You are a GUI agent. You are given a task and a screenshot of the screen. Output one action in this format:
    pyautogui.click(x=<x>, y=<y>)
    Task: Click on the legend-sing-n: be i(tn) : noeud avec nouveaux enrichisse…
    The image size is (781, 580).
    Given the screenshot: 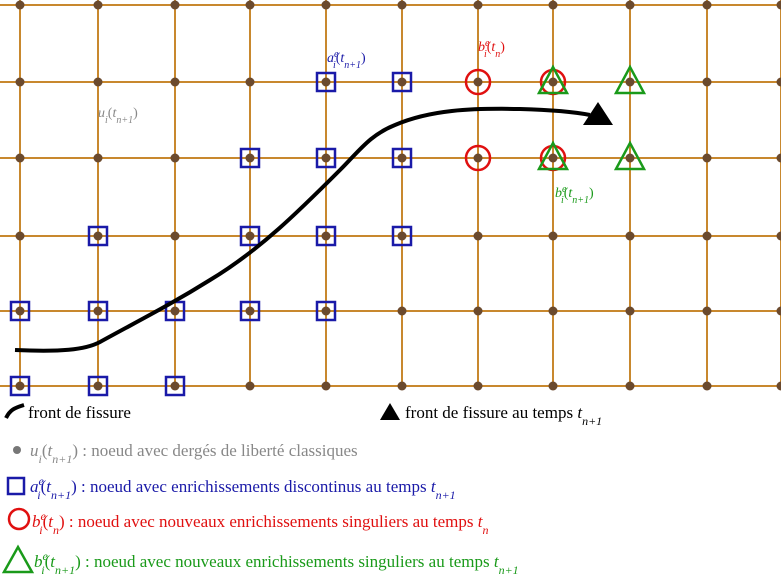 What is the action you would take?
    pyautogui.click(x=260, y=523)
    